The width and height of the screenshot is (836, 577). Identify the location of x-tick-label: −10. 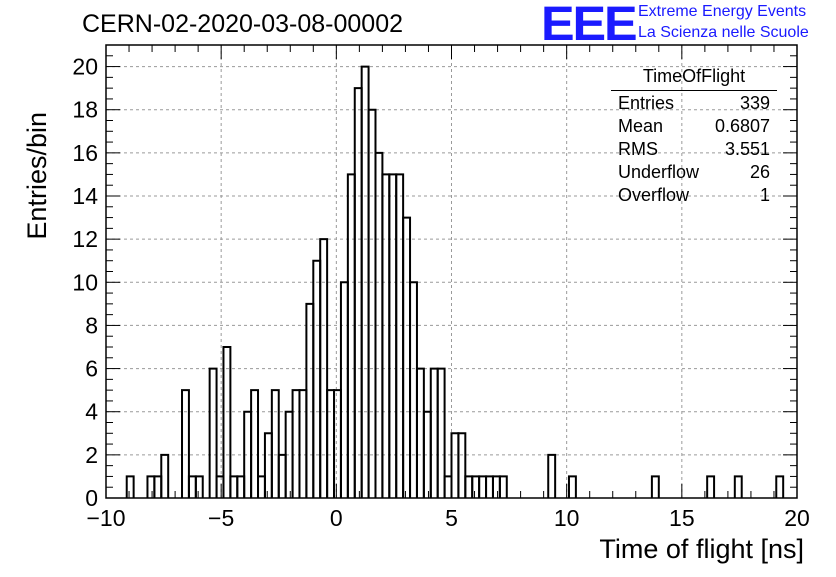
(105, 518).